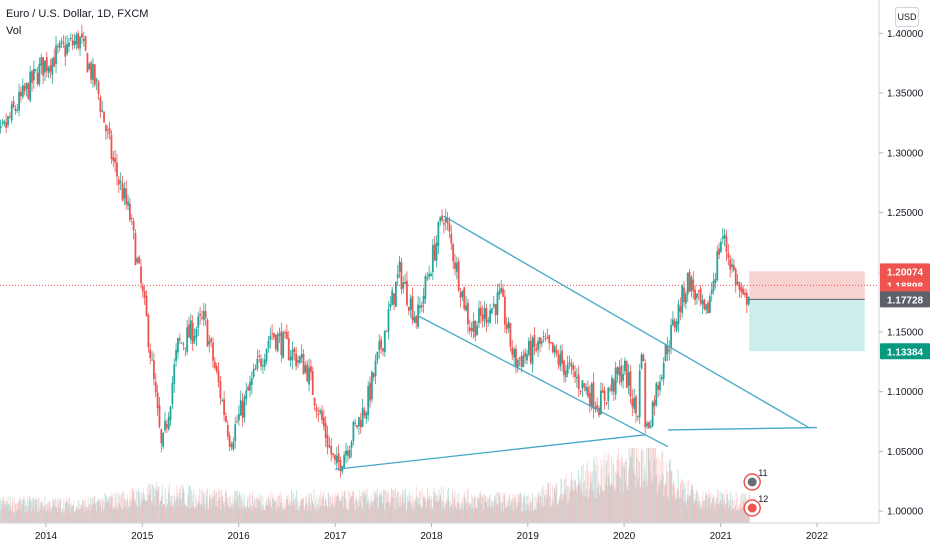 This screenshot has width=932, height=550. What do you see at coordinates (77, 14) in the screenshot?
I see `symbol-title: Euro / U.S. Dollar, 1D, FXCM` at bounding box center [77, 14].